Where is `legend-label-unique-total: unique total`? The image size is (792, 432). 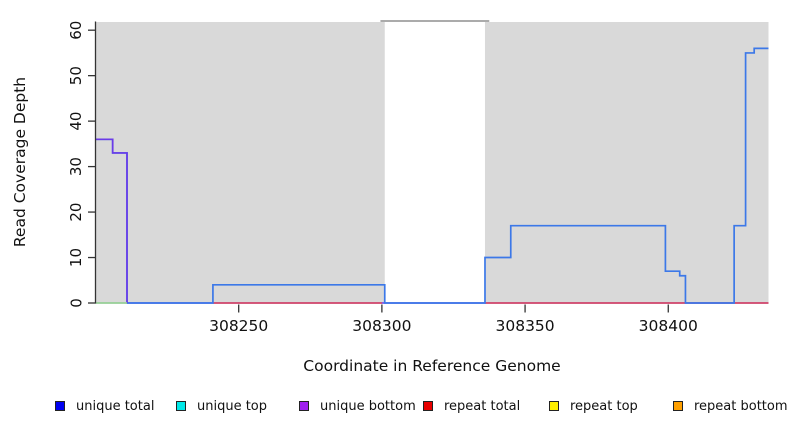
legend-label-unique-total: unique total is located at coordinates (115, 406).